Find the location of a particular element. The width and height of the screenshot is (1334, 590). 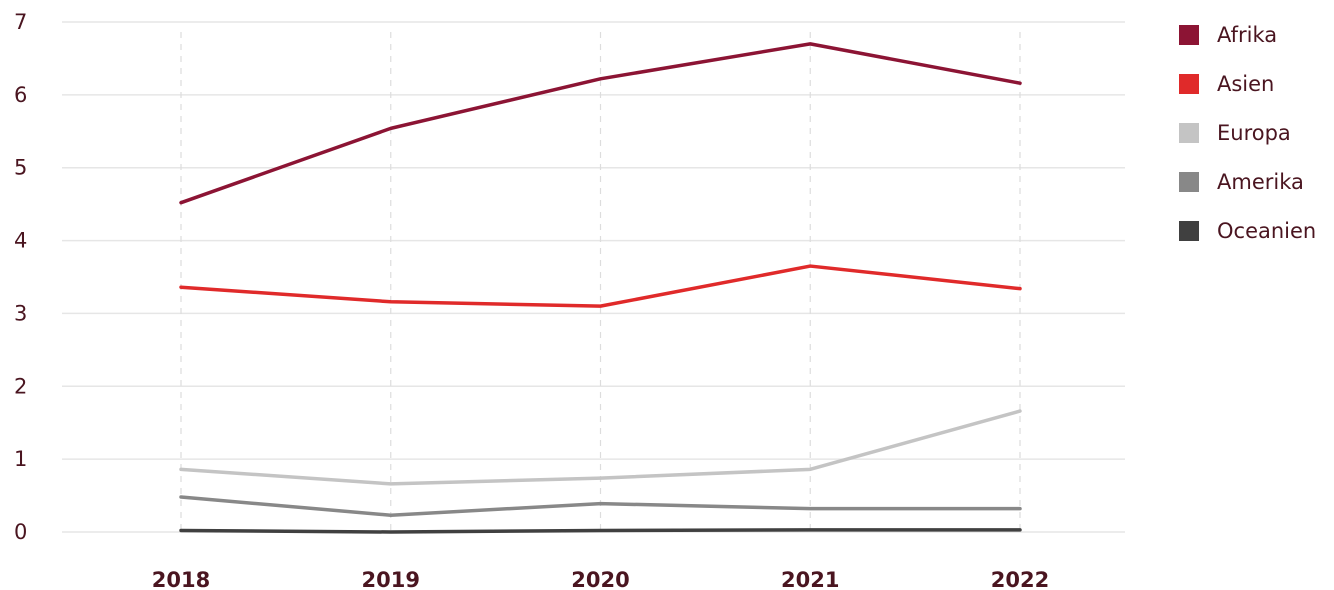

y-tick-label: 7 is located at coordinates (20, 22).